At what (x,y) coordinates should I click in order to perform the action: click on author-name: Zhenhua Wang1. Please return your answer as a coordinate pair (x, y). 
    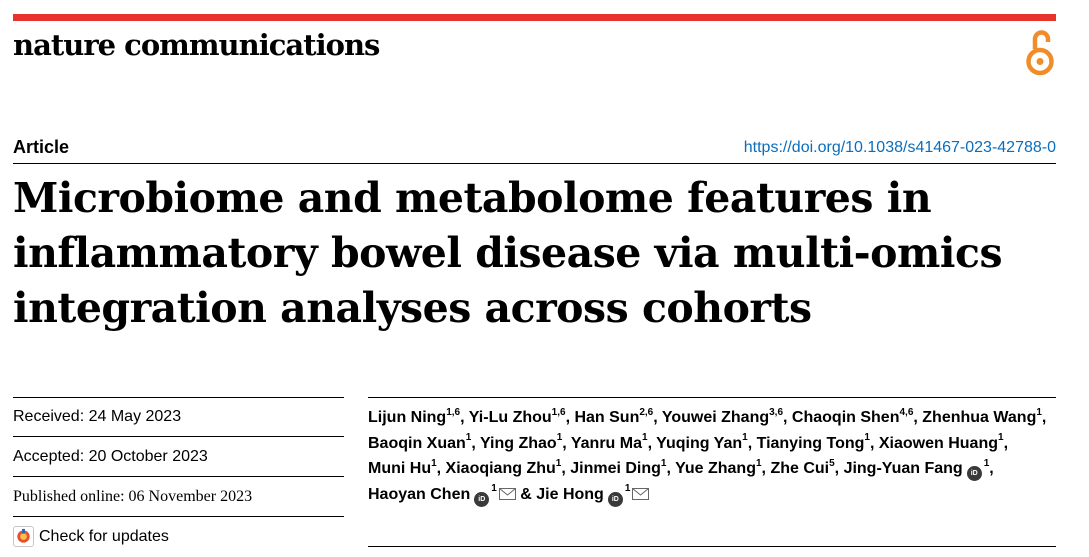
    Looking at the image, I should click on (982, 416).